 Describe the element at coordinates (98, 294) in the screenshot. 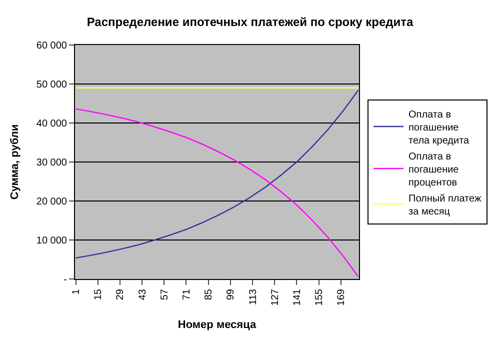

I see `x-tick-label: 15` at that location.